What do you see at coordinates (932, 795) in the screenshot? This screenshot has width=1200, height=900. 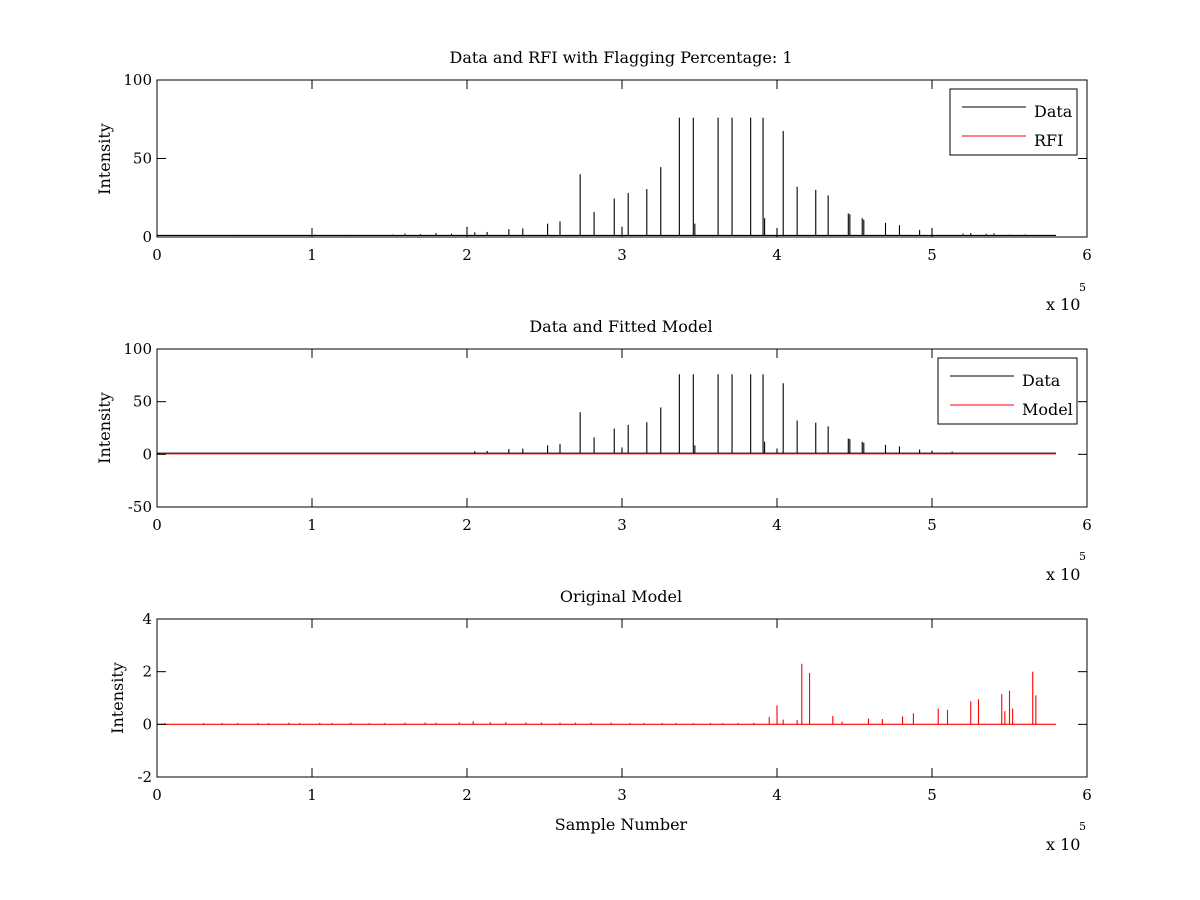 I see `x-tick-label-2-5: 5` at bounding box center [932, 795].